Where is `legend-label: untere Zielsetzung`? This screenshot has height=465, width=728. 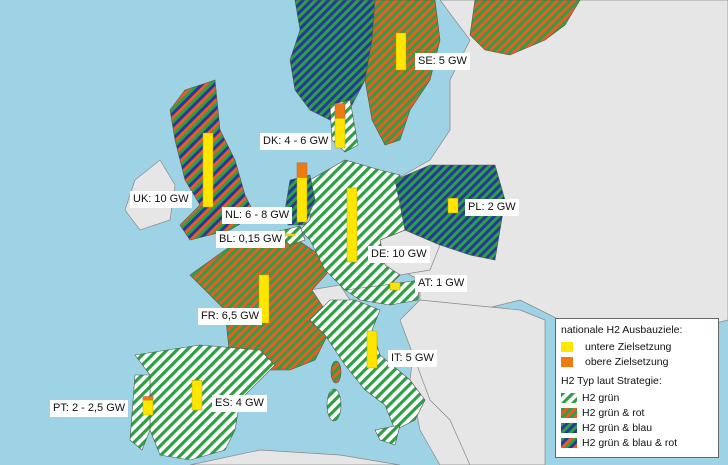
legend-label: untere Zielsetzung is located at coordinates (628, 346).